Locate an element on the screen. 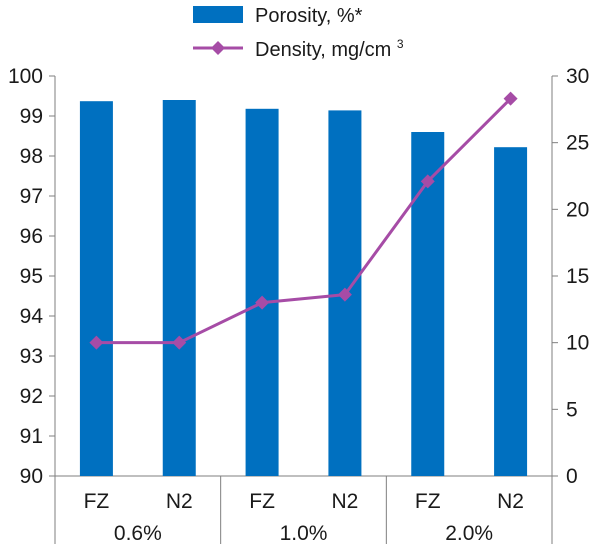 The width and height of the screenshot is (602, 553). x-tick-label-3: FZ is located at coordinates (262, 501).